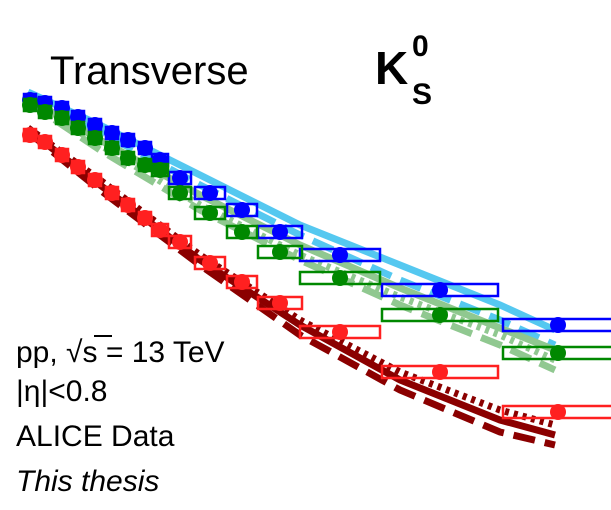  What do you see at coordinates (422, 94) in the screenshot?
I see `particle-sub: S` at bounding box center [422, 94].